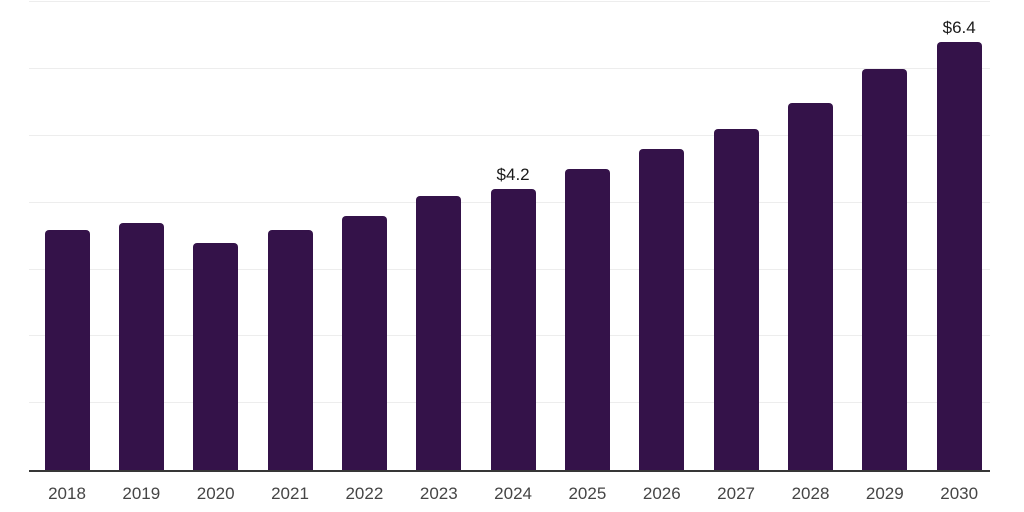  What do you see at coordinates (290, 493) in the screenshot?
I see `x-tick-label-2021: 2021` at bounding box center [290, 493].